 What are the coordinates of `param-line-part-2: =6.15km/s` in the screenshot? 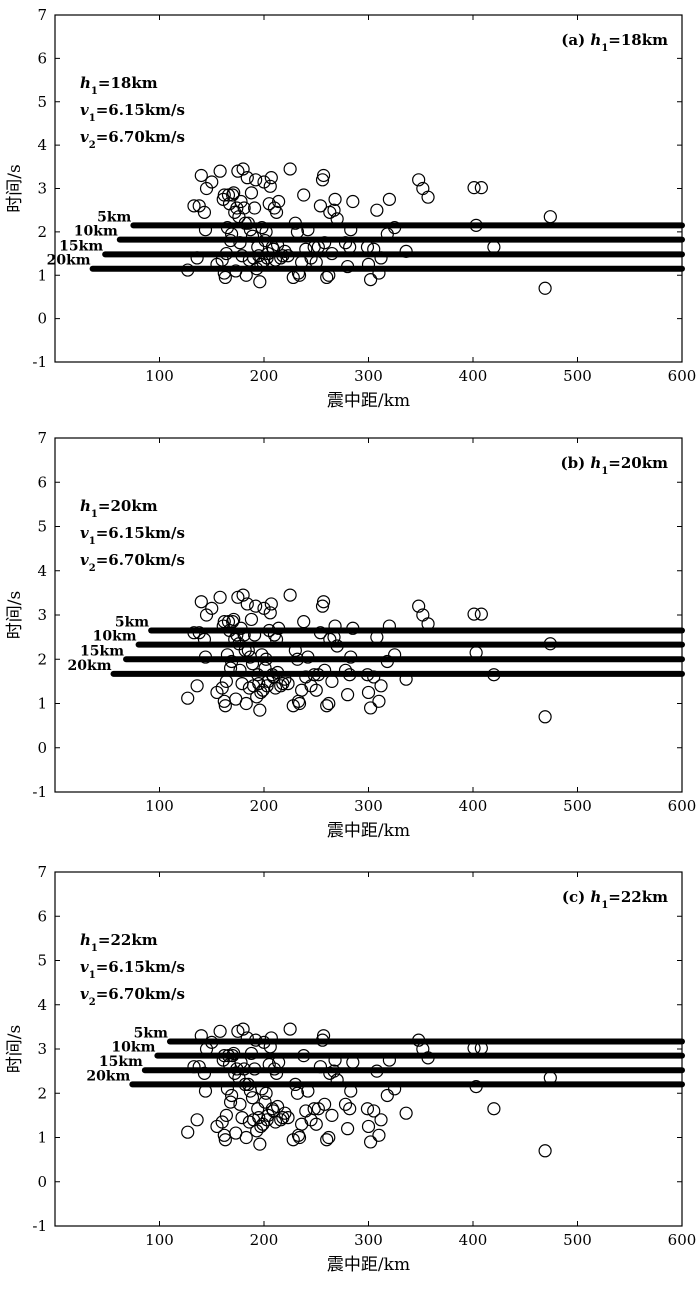 It's located at (140, 967).